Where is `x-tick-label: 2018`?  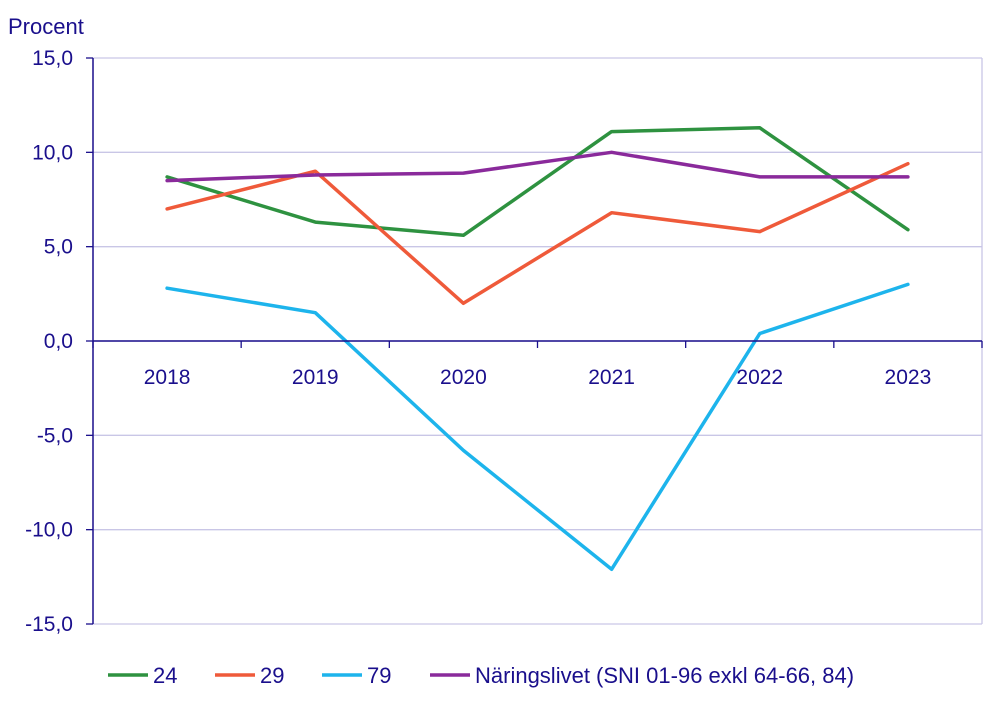 x-tick-label: 2018 is located at coordinates (167, 377).